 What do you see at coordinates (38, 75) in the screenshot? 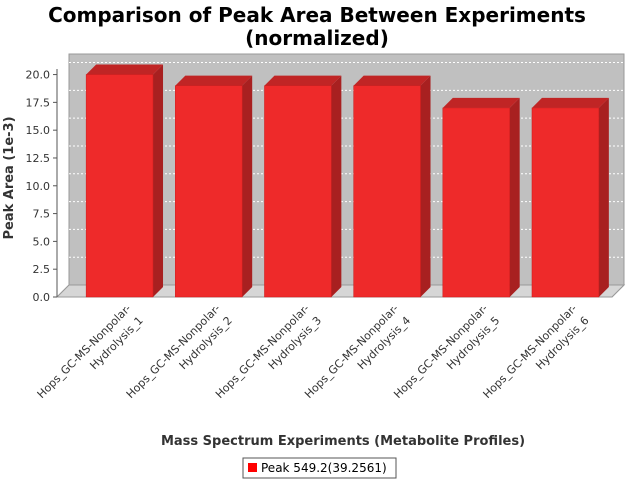
I see `y-tick-label: 20.0` at bounding box center [38, 75].